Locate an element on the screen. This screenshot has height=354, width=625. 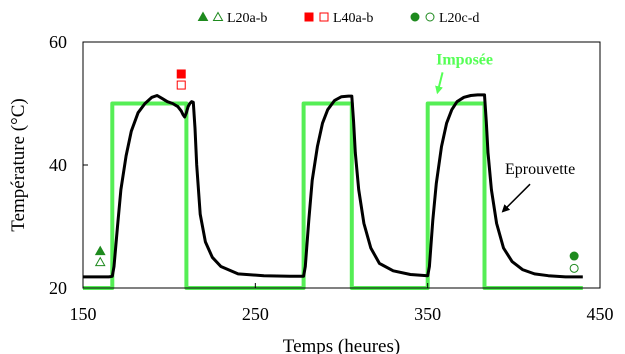
marker-l20c-d-open-circle is located at coordinates (574, 268).